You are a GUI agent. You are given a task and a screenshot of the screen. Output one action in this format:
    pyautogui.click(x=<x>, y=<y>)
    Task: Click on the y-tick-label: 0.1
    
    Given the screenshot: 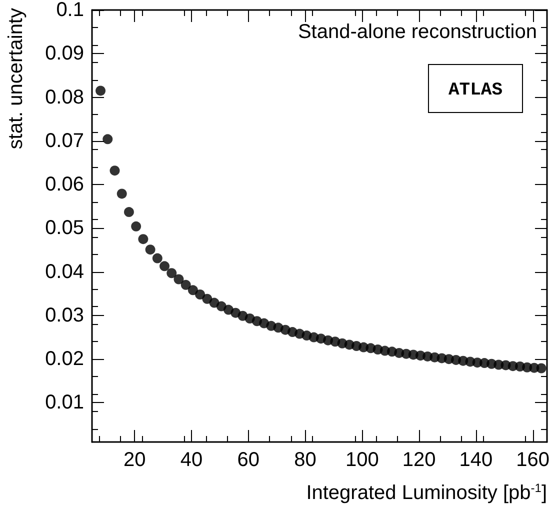 What is the action you would take?
    pyautogui.click(x=70, y=10)
    